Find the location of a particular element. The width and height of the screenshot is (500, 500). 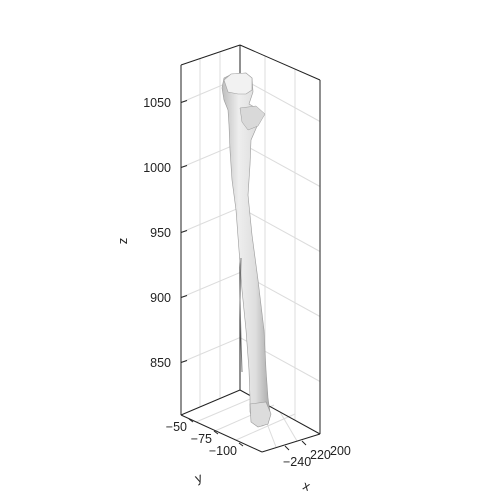

bottom-back-left-edge is located at coordinates (210, 402).